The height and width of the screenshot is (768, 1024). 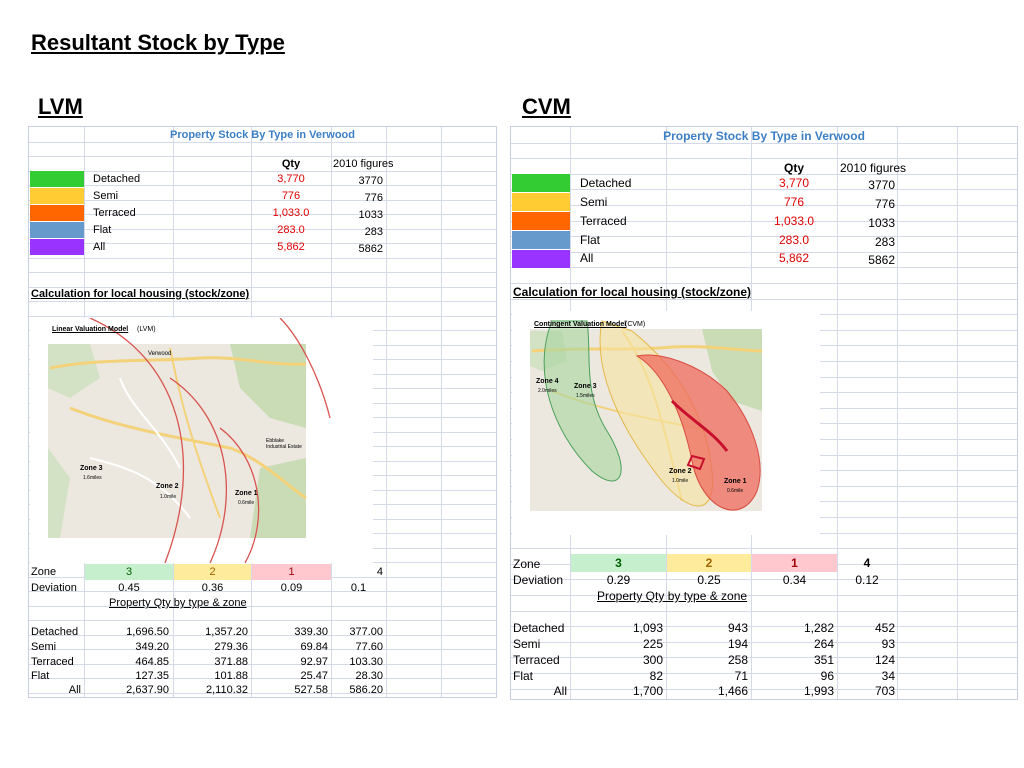 What do you see at coordinates (231, 676) in the screenshot?
I see `lvm-row-cell: 101.88` at bounding box center [231, 676].